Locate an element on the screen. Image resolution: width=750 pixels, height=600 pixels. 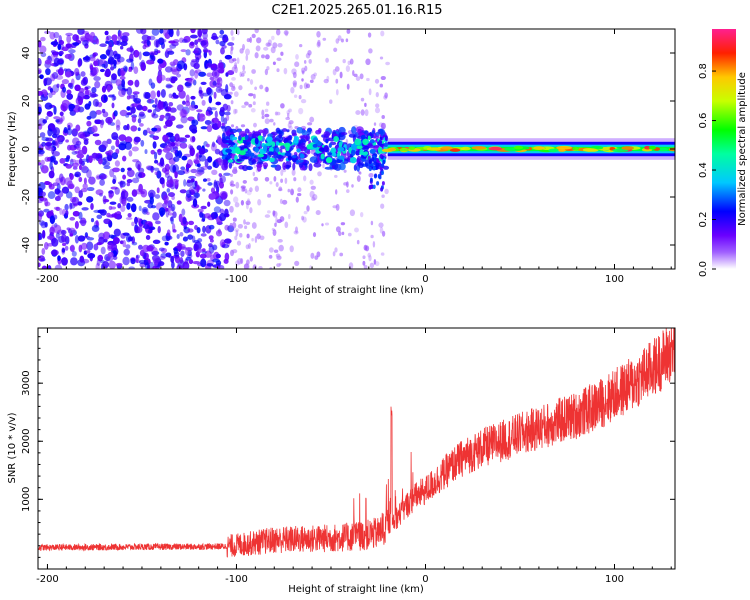
colorbar-tick-label: 0.2 is located at coordinates (703, 220).